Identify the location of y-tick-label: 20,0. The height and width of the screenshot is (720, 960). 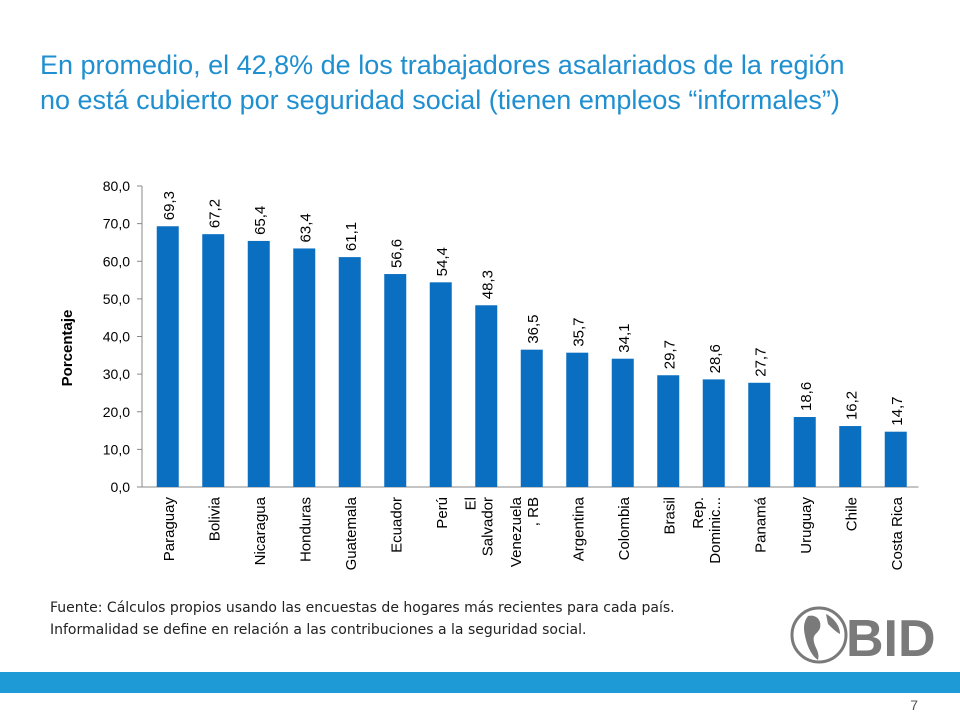
(116, 412).